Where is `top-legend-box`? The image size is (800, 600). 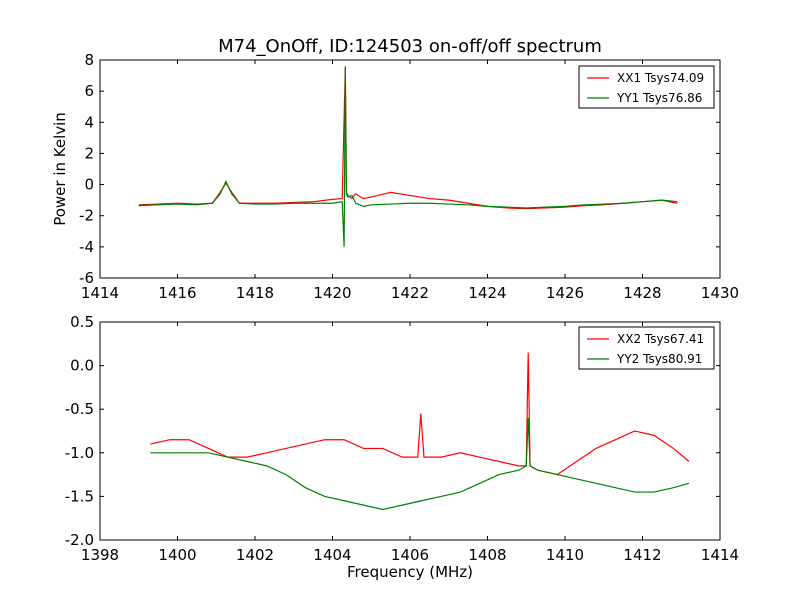 top-legend-box is located at coordinates (646, 87).